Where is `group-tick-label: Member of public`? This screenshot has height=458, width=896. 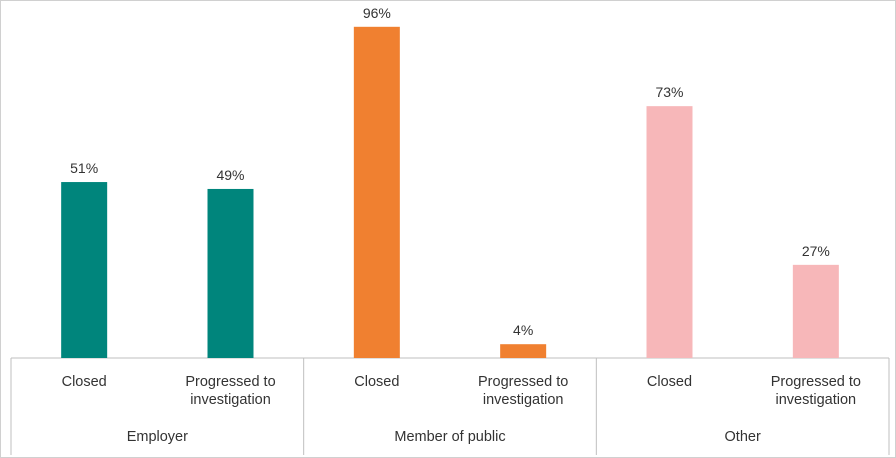
group-tick-label: Member of public is located at coordinates (449, 437).